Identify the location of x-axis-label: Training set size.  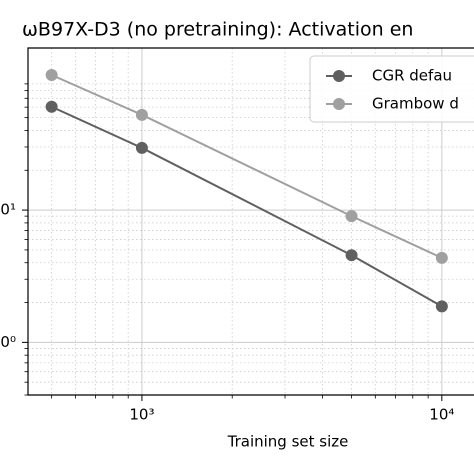
(288, 442).